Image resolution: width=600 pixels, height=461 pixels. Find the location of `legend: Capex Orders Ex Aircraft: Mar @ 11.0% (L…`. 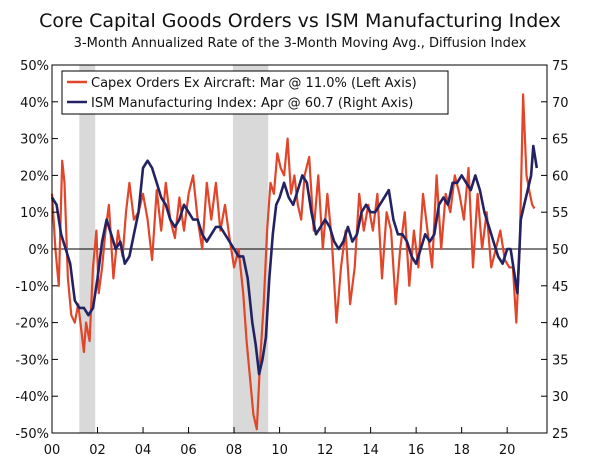

legend: Capex Orders Ex Aircraft: Mar @ 11.0% (L… is located at coordinates (255, 92).